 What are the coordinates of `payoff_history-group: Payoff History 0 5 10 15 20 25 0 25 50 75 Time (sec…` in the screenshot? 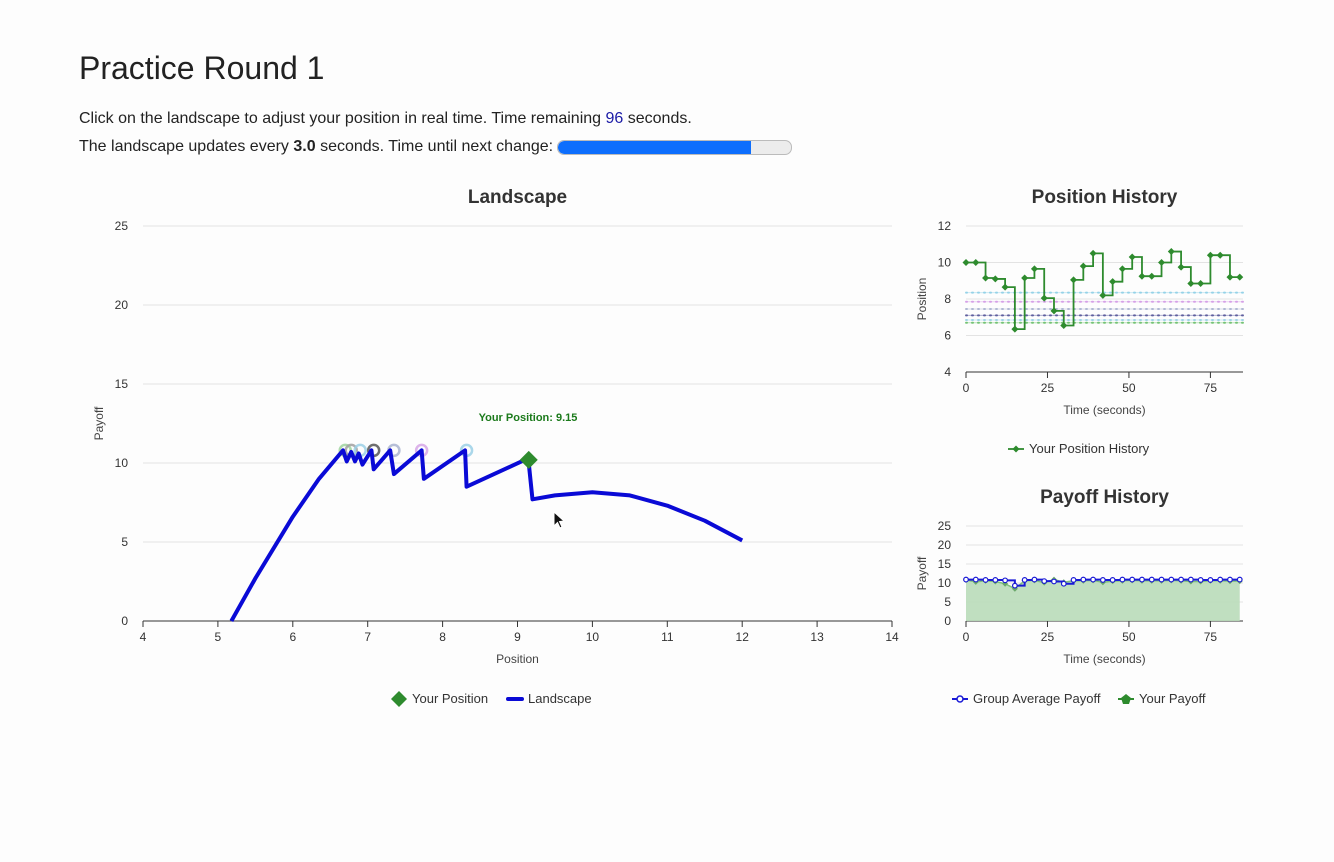 It's located at (1079, 596).